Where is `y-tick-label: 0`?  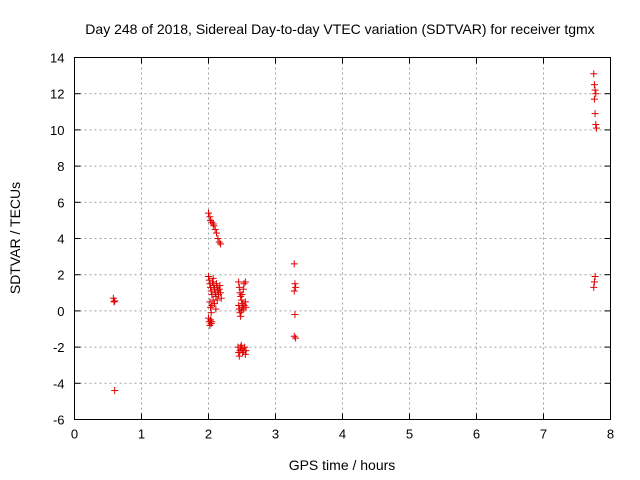
y-tick-label: 0 is located at coordinates (60, 311).